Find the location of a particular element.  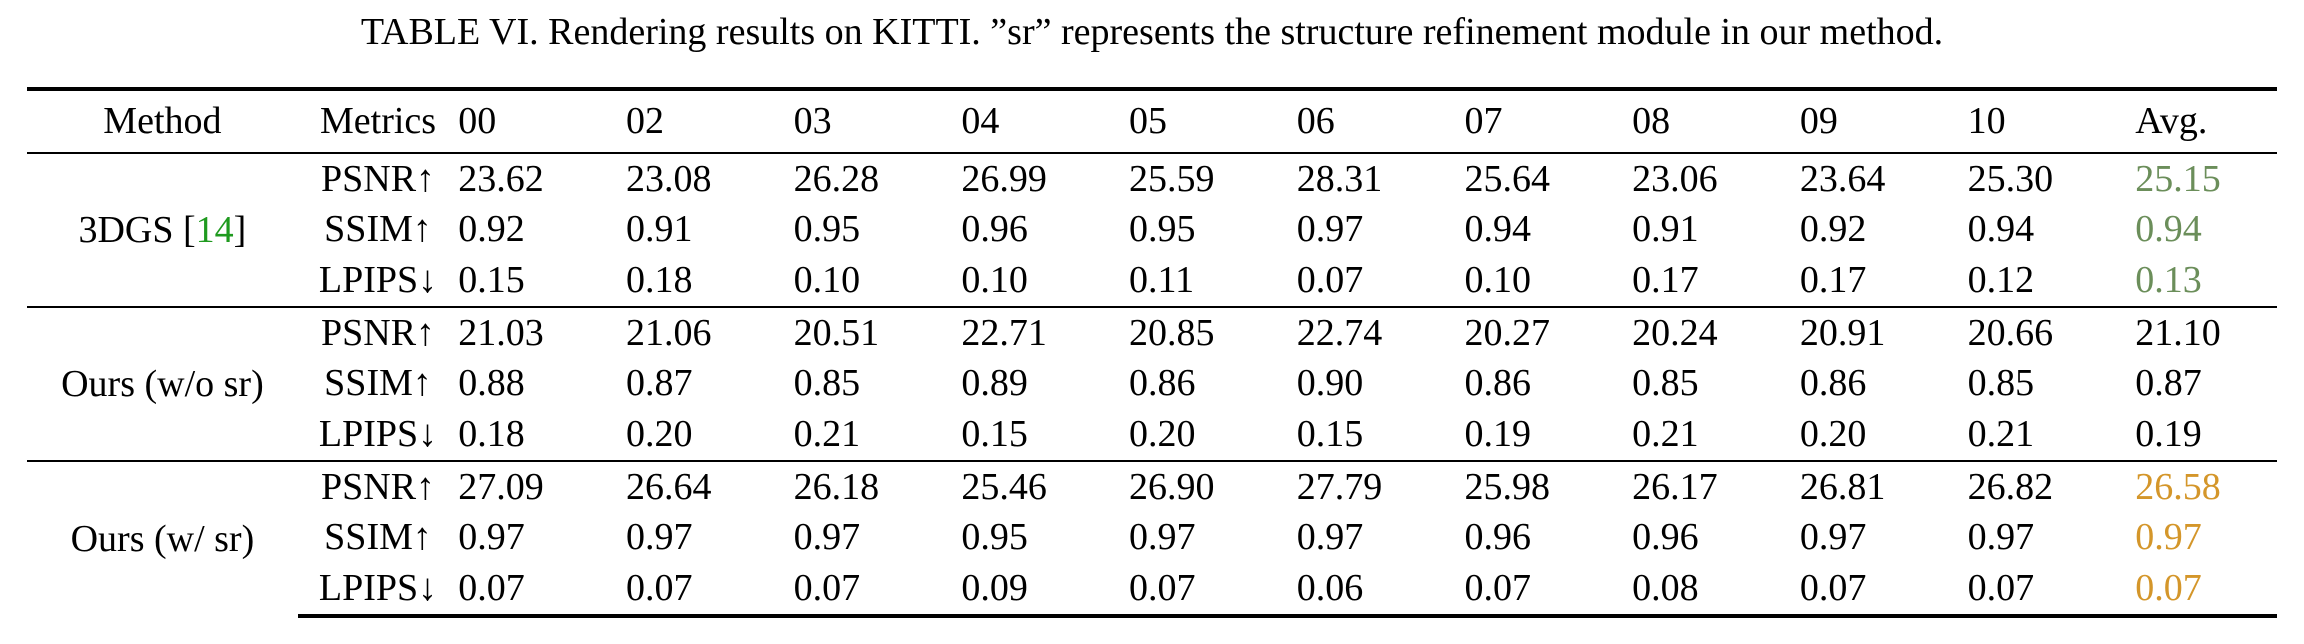

value-cell: 0.12 is located at coordinates (2001, 279).